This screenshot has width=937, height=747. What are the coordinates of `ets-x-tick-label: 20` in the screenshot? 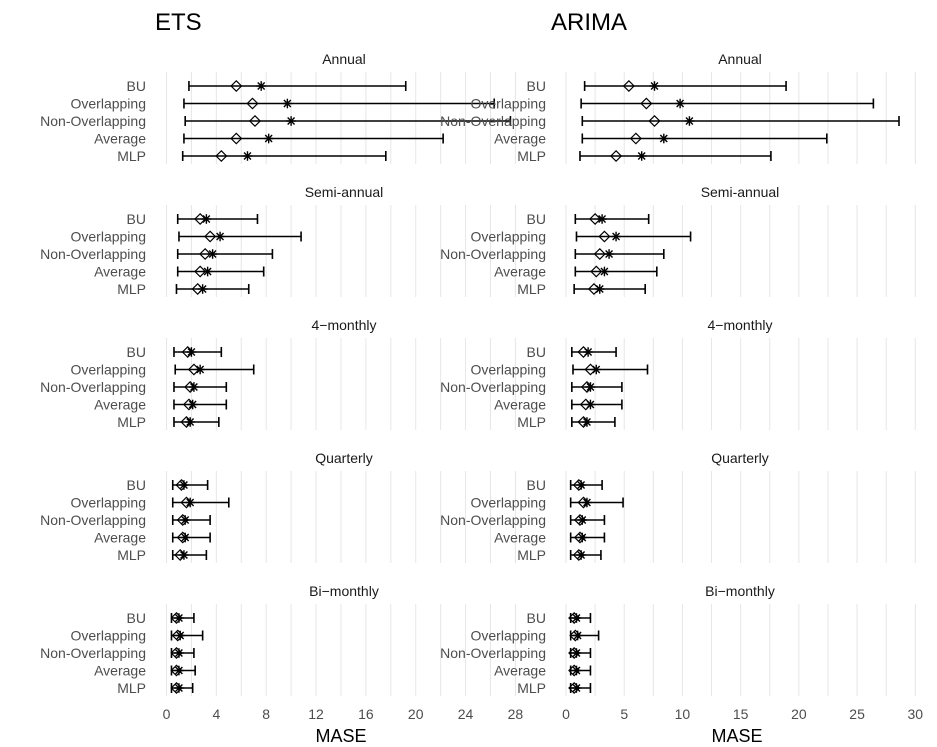 It's located at (416, 714).